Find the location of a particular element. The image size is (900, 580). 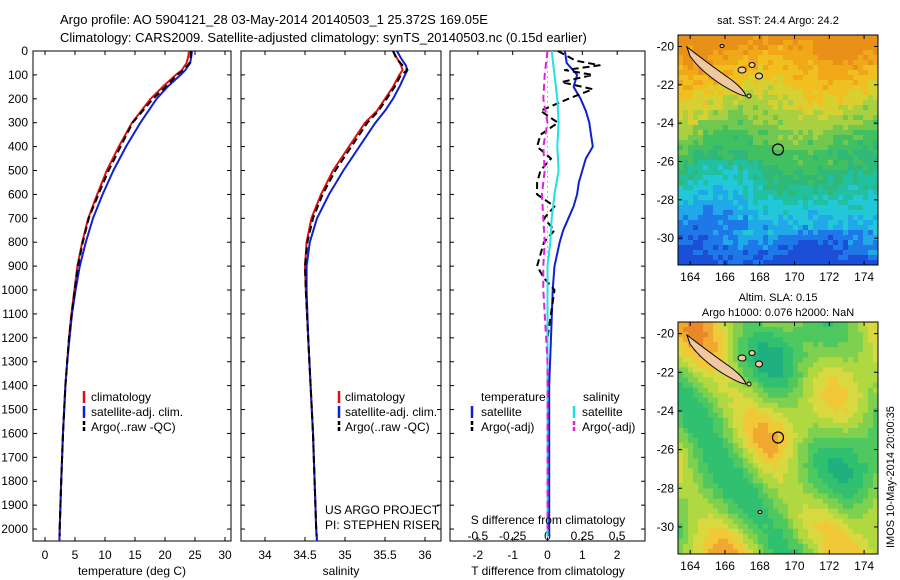

sla-map-frame is located at coordinates (778, 438).